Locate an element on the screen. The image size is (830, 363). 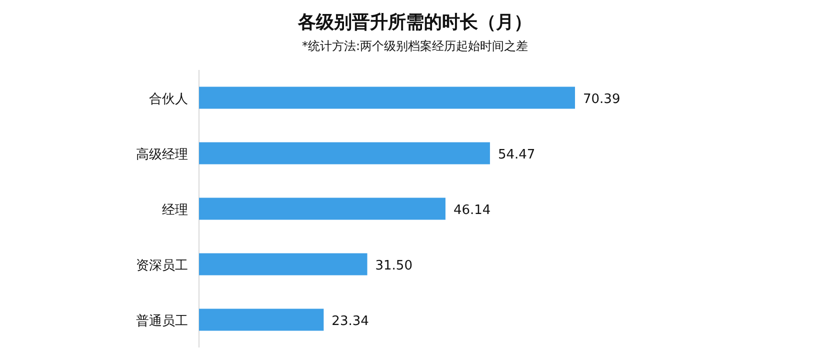
category-label: 合伙人 is located at coordinates (168, 99).